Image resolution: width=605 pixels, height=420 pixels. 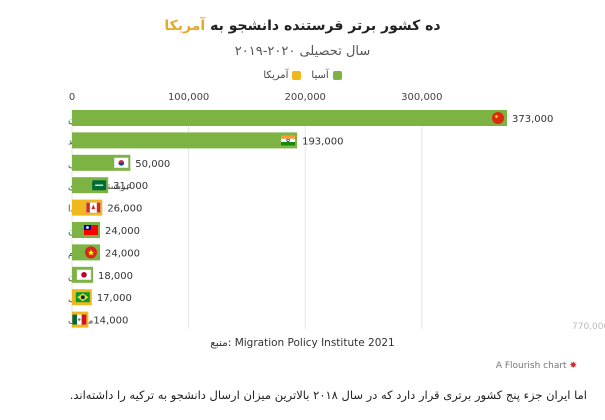 I want to click on x-tick-label: 200,000, so click(x=305, y=97).